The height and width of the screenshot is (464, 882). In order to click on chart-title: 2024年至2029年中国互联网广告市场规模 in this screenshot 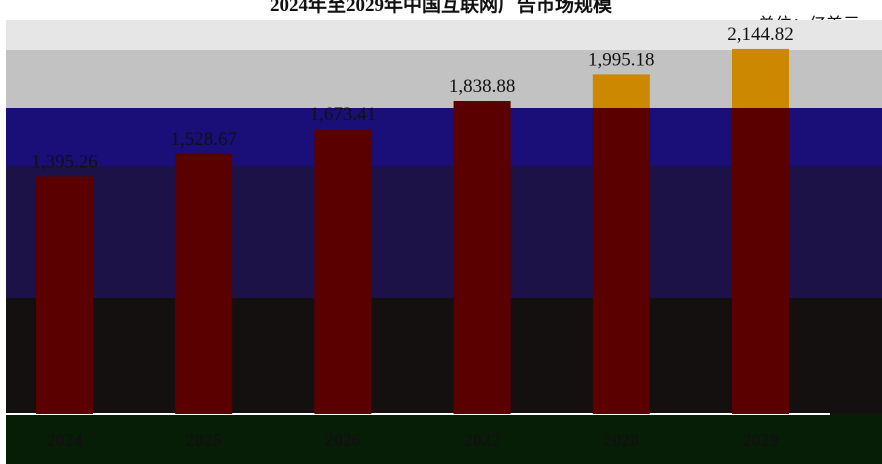, I will do `click(440, 8)`.